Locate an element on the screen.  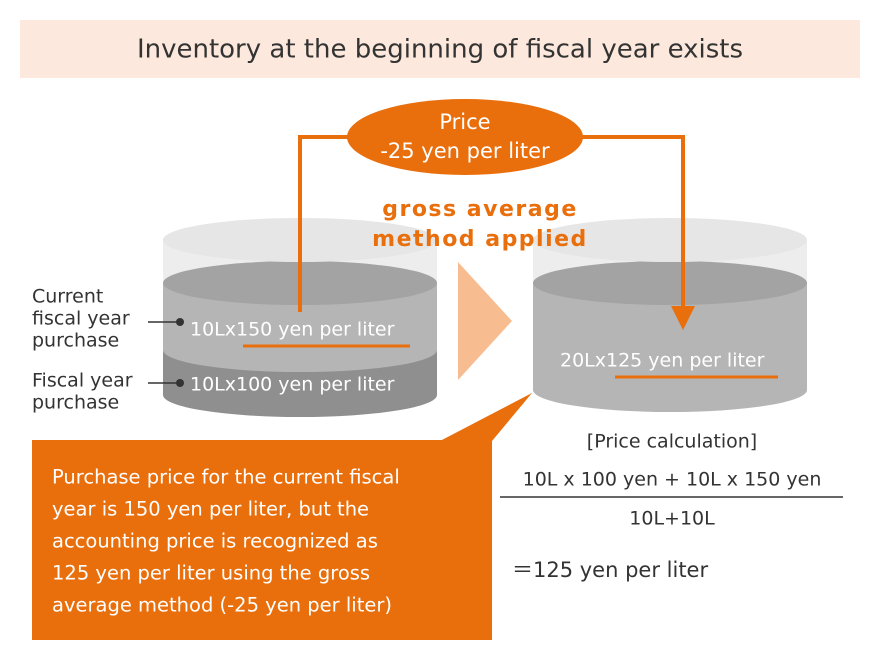
liquid-top is located at coordinates (670, 283).